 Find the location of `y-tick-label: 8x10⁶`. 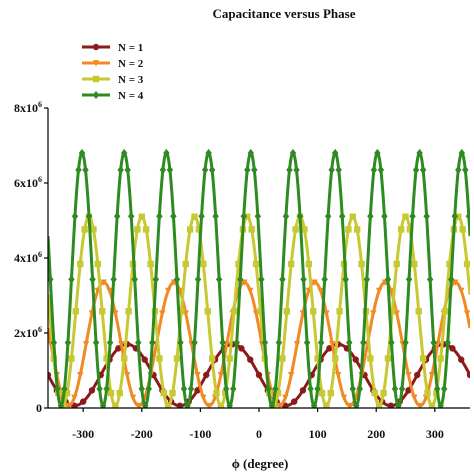

y-tick-label: 8x10⁶ is located at coordinates (28, 107).